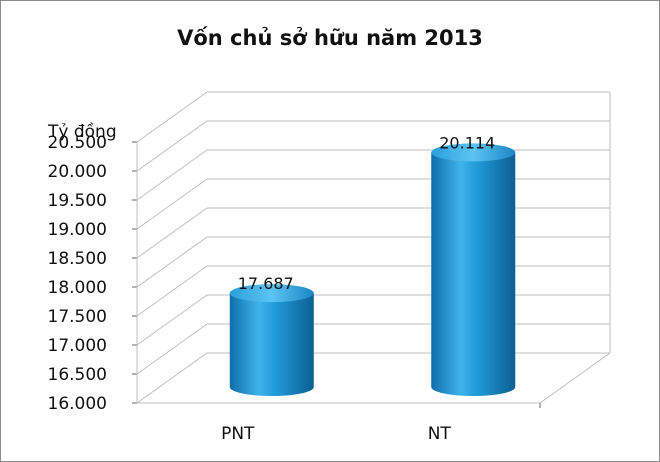  What do you see at coordinates (77, 201) in the screenshot?
I see `y-tick-label: 19.500` at bounding box center [77, 201].